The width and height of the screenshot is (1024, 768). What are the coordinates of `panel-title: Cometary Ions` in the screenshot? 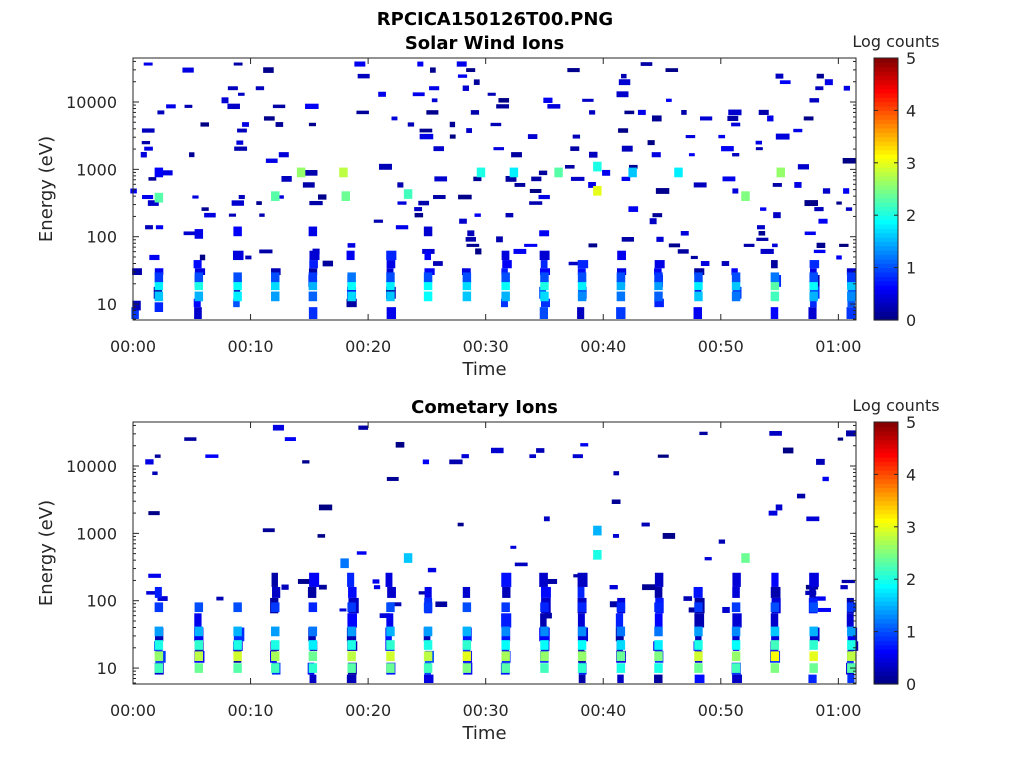 It's located at (484, 407).